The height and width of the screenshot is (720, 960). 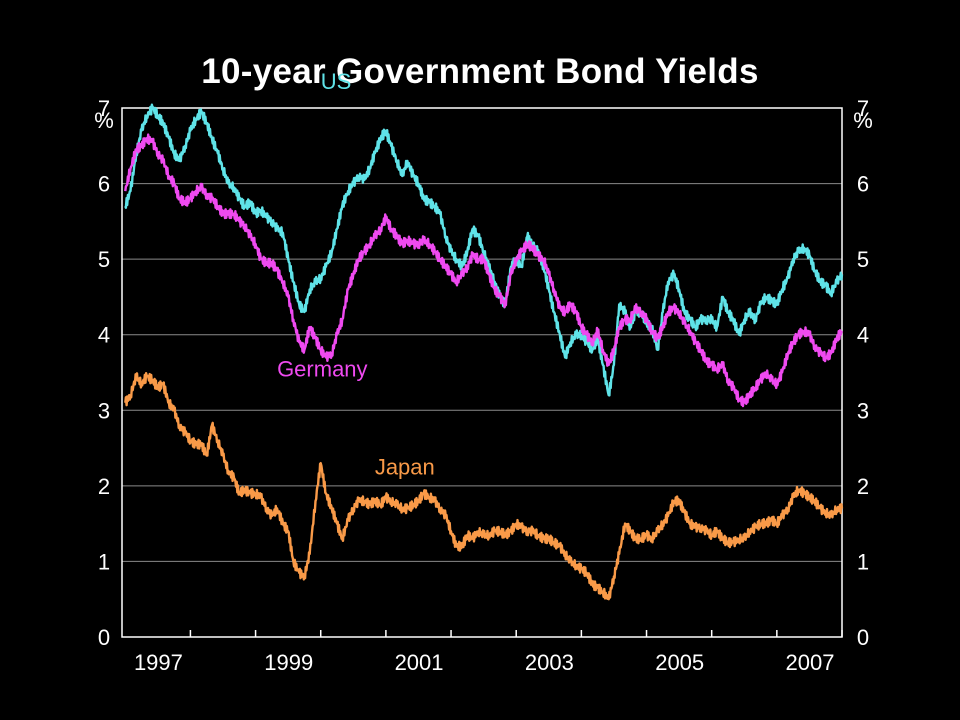 What do you see at coordinates (863, 637) in the screenshot?
I see `y-tick-label-right: 0` at bounding box center [863, 637].